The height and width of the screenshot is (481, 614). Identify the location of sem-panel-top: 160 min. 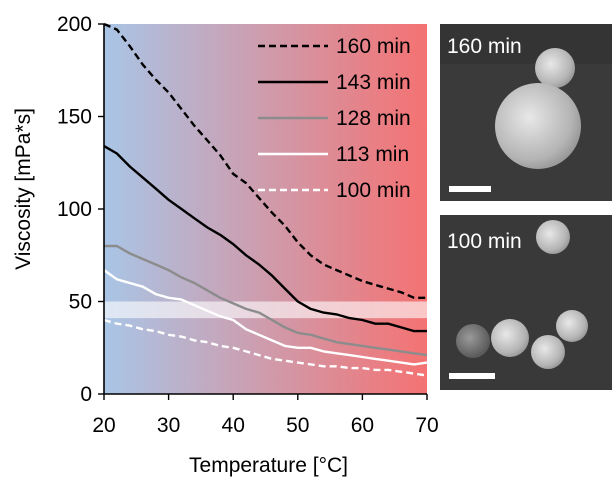
(526, 112).